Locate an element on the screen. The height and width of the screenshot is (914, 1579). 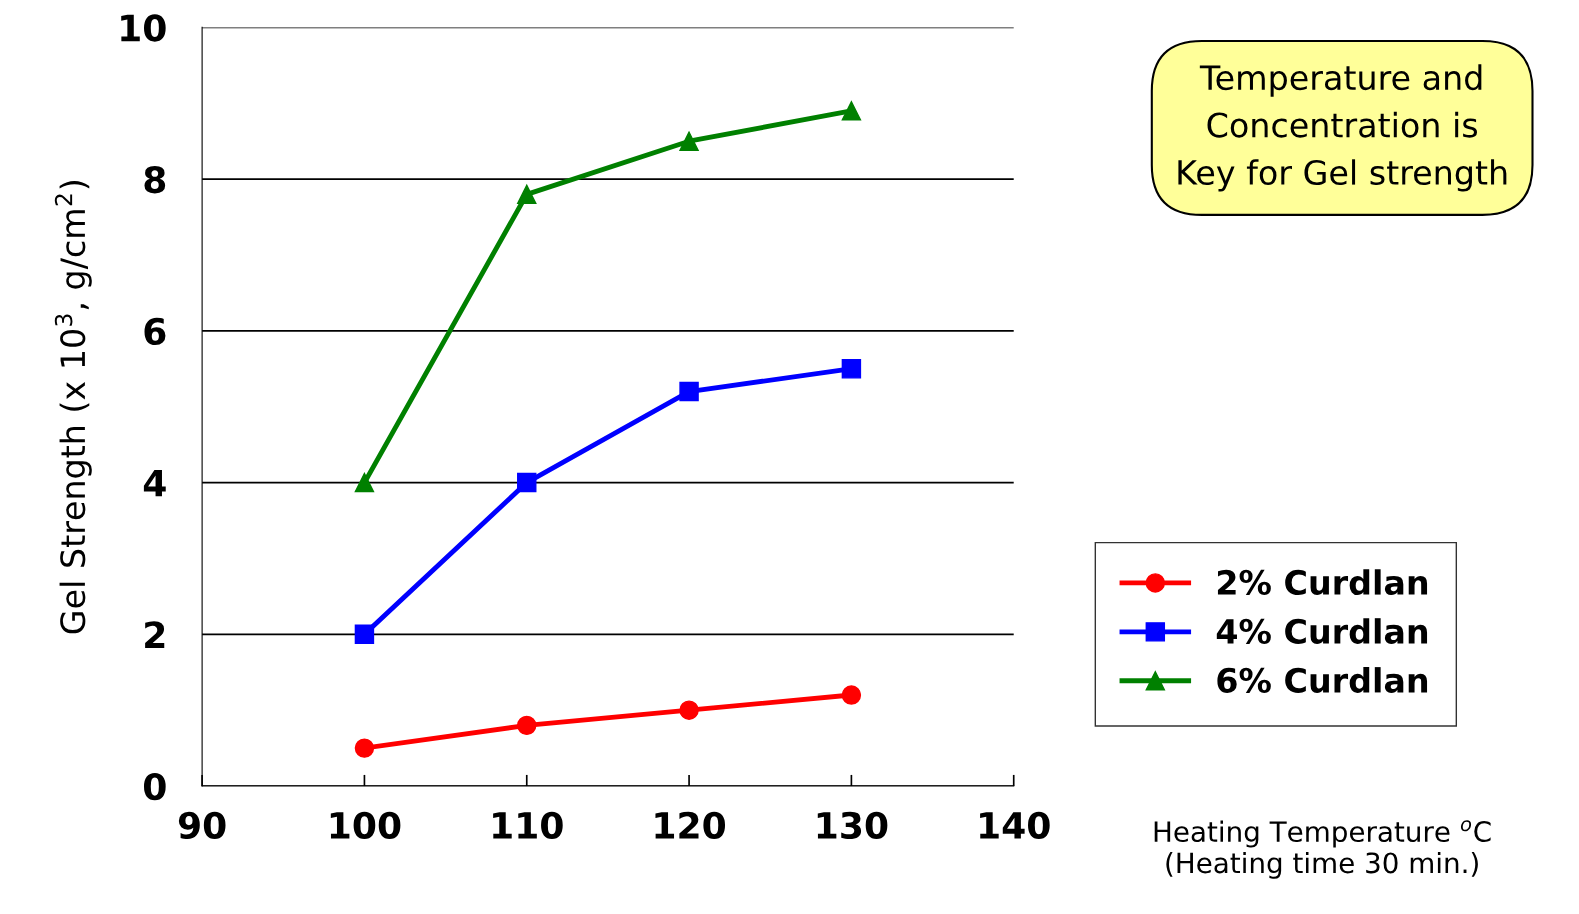
x-axis-title: Heating Temperature $^{o}$C (Heating time 30 min.) is located at coordinates (1322, 849).